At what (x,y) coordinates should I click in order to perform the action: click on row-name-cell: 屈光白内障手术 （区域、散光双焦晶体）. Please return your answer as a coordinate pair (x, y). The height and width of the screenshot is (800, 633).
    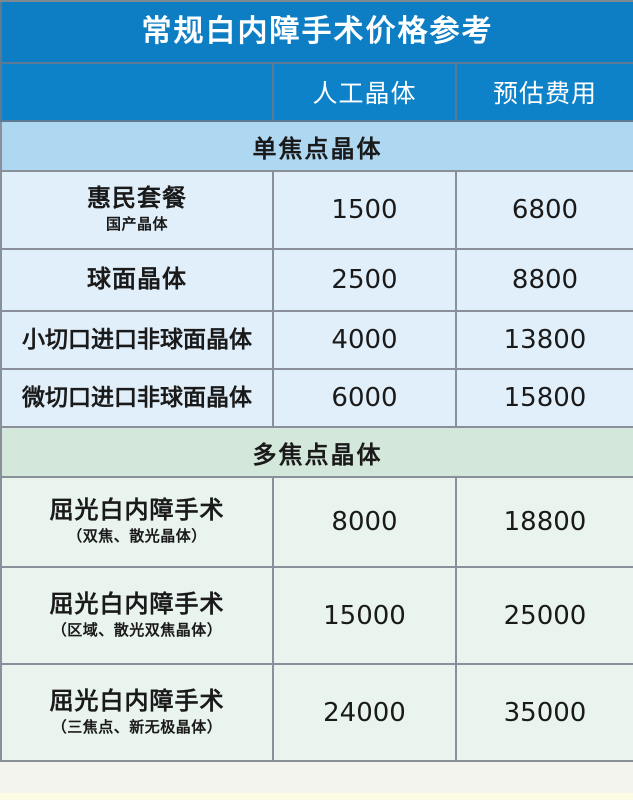
    Looking at the image, I should click on (137, 615).